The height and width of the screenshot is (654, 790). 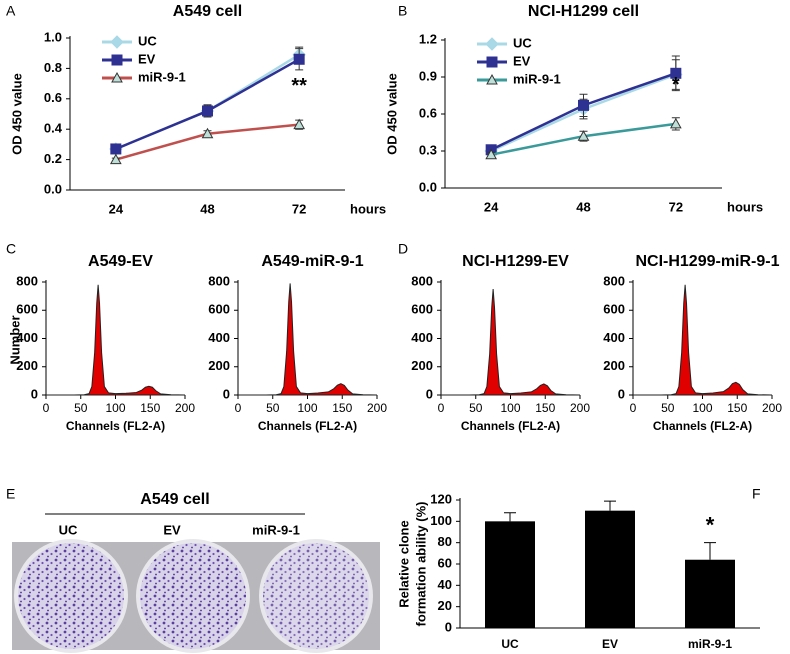 What do you see at coordinates (53, 128) in the screenshot?
I see `y-tick-label: 0.4` at bounding box center [53, 128].